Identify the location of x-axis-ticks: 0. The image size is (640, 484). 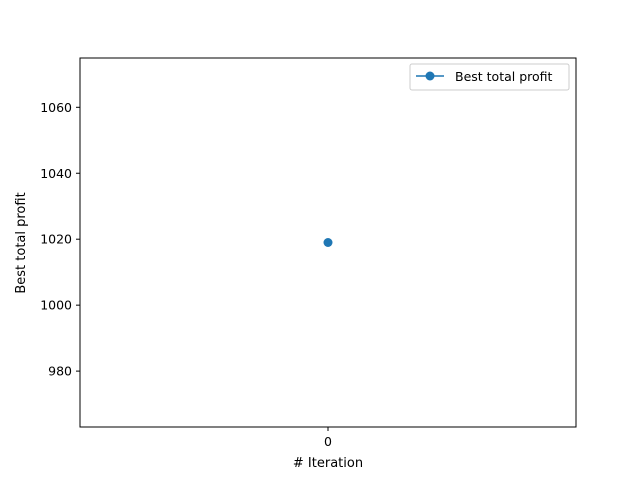
(328, 438).